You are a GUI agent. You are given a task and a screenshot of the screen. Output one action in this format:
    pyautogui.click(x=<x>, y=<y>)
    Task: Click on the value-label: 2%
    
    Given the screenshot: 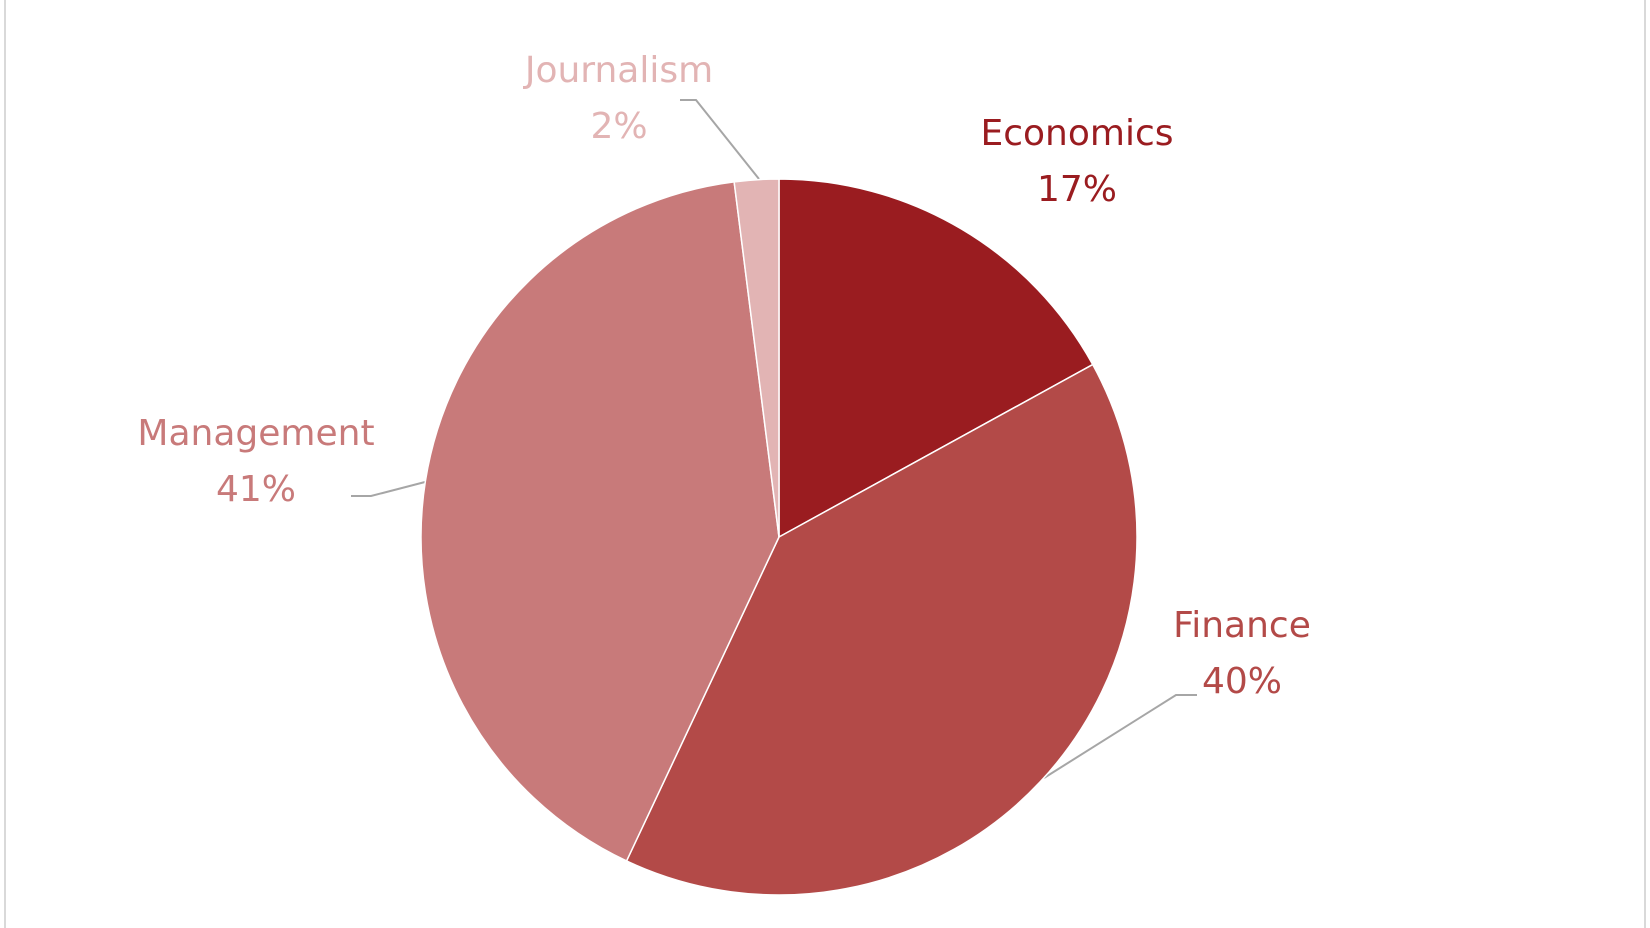 What is the action you would take?
    pyautogui.click(x=618, y=126)
    